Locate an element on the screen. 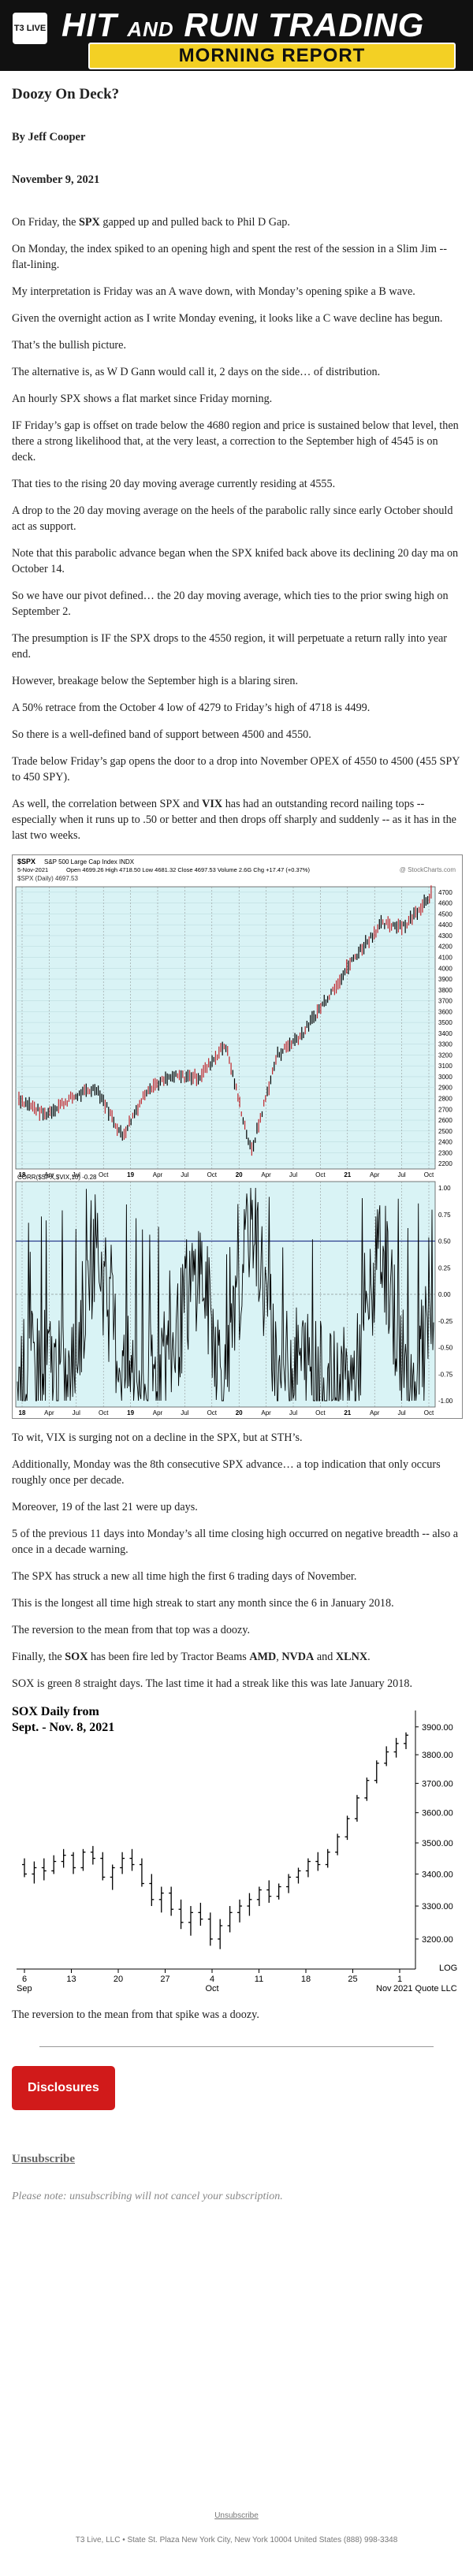  sox-x-tick-label: 18 is located at coordinates (306, 1979).